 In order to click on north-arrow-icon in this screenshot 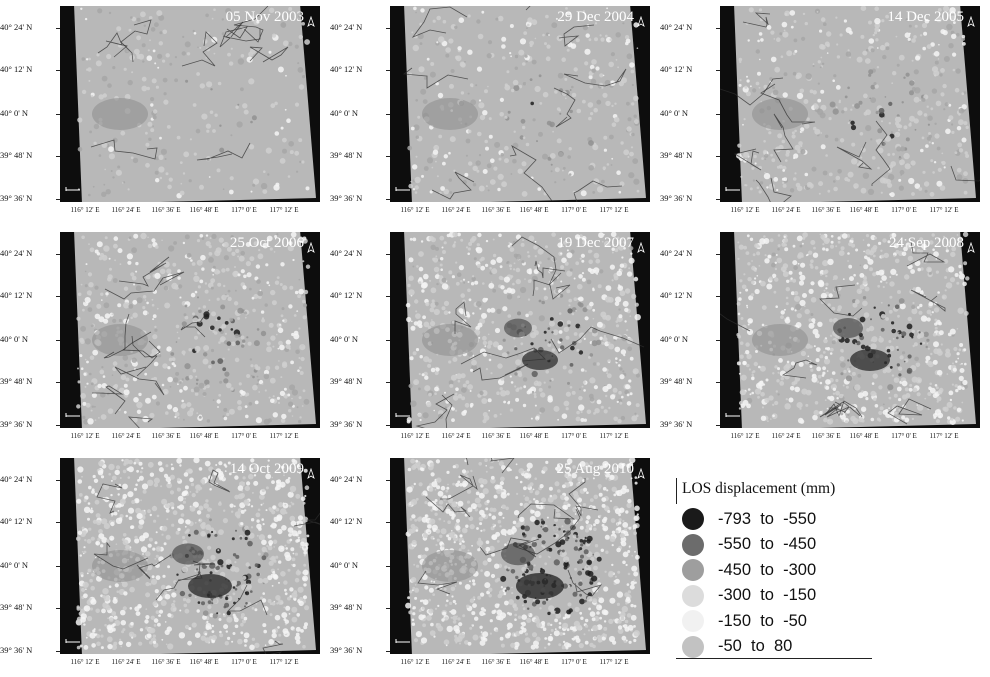, I will do `click(311, 473)`.